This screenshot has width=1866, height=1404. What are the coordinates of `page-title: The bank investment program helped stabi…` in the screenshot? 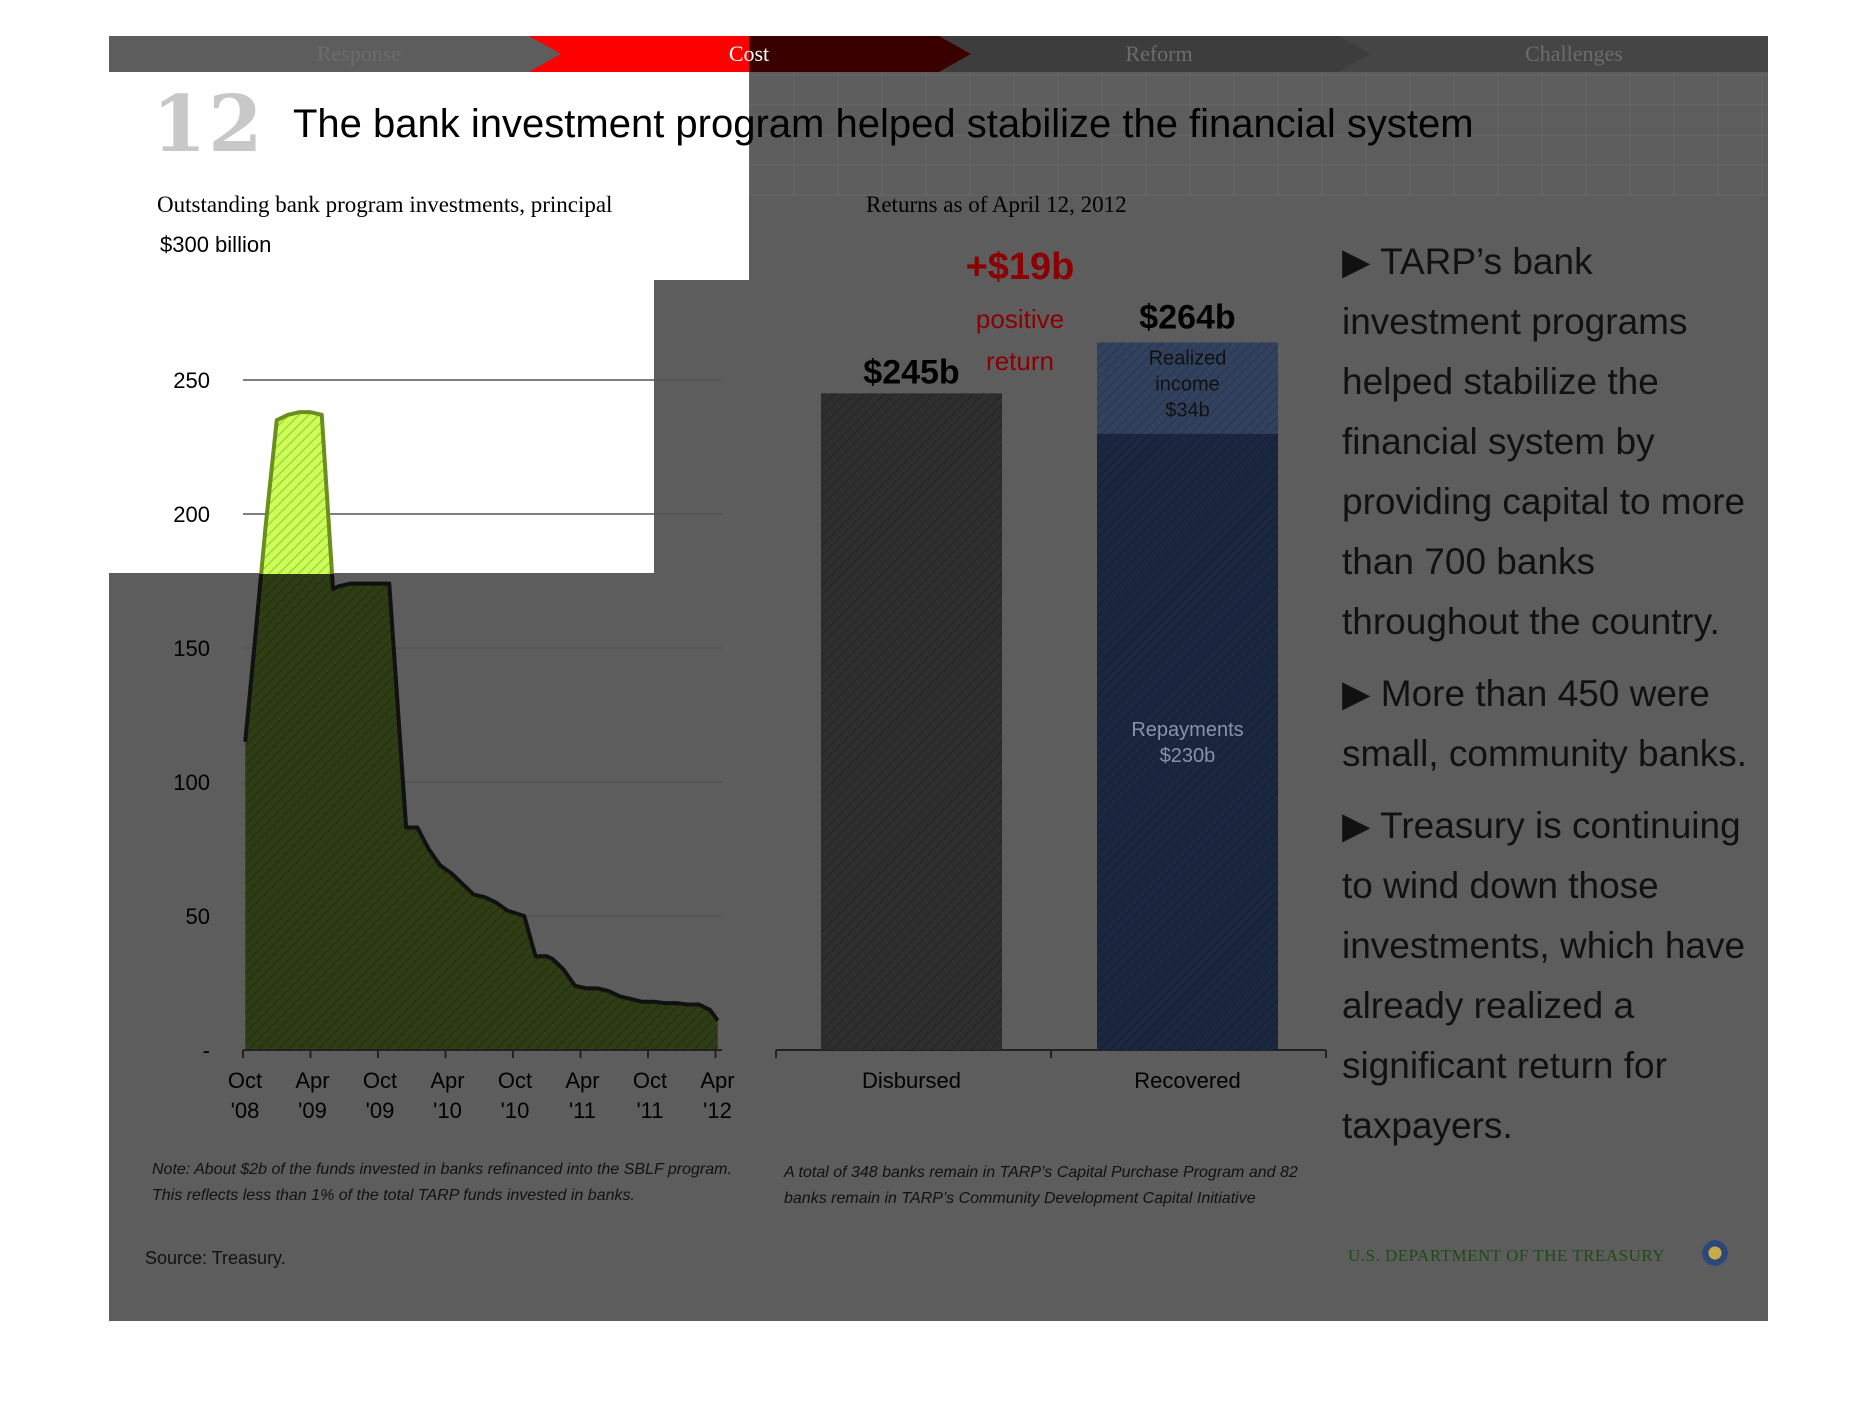 It's located at (883, 124).